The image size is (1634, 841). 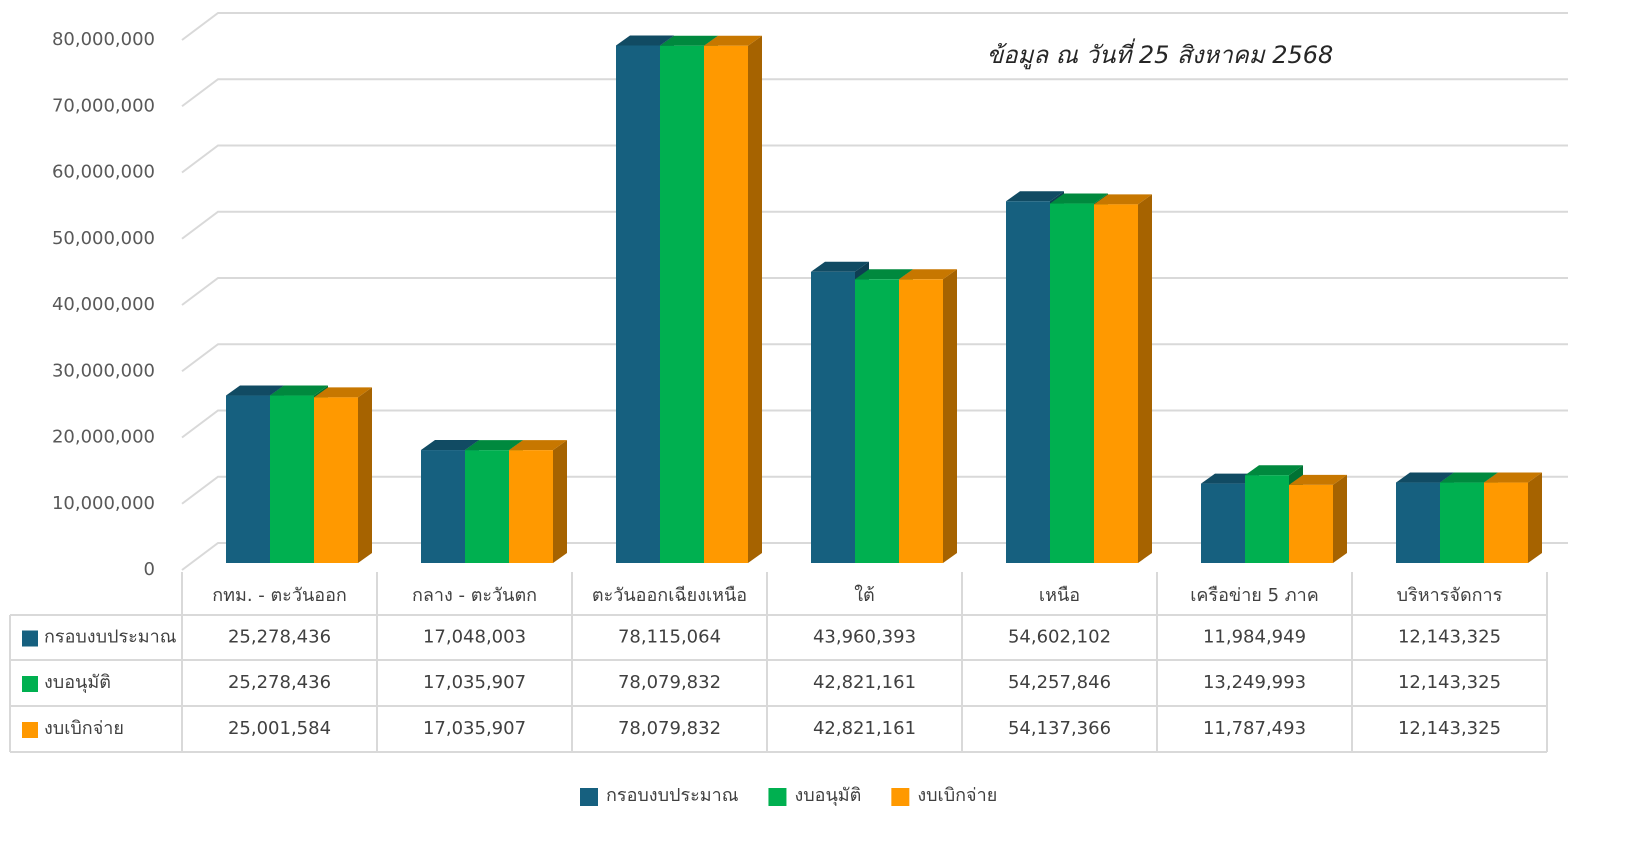 What do you see at coordinates (1254, 595) in the screenshot?
I see `x-tick-label: เครือข่าย 5 ภาค` at bounding box center [1254, 595].